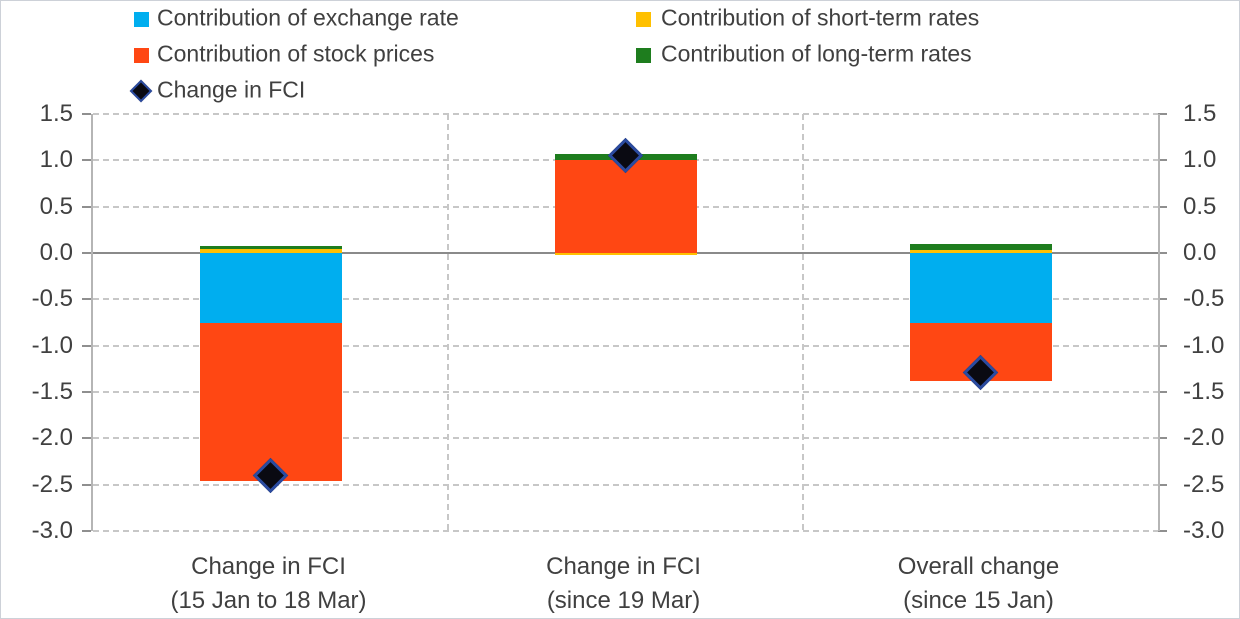 The width and height of the screenshot is (1240, 619). Describe the element at coordinates (56, 160) in the screenshot. I see `y-tick-label-left: 1.0` at that location.